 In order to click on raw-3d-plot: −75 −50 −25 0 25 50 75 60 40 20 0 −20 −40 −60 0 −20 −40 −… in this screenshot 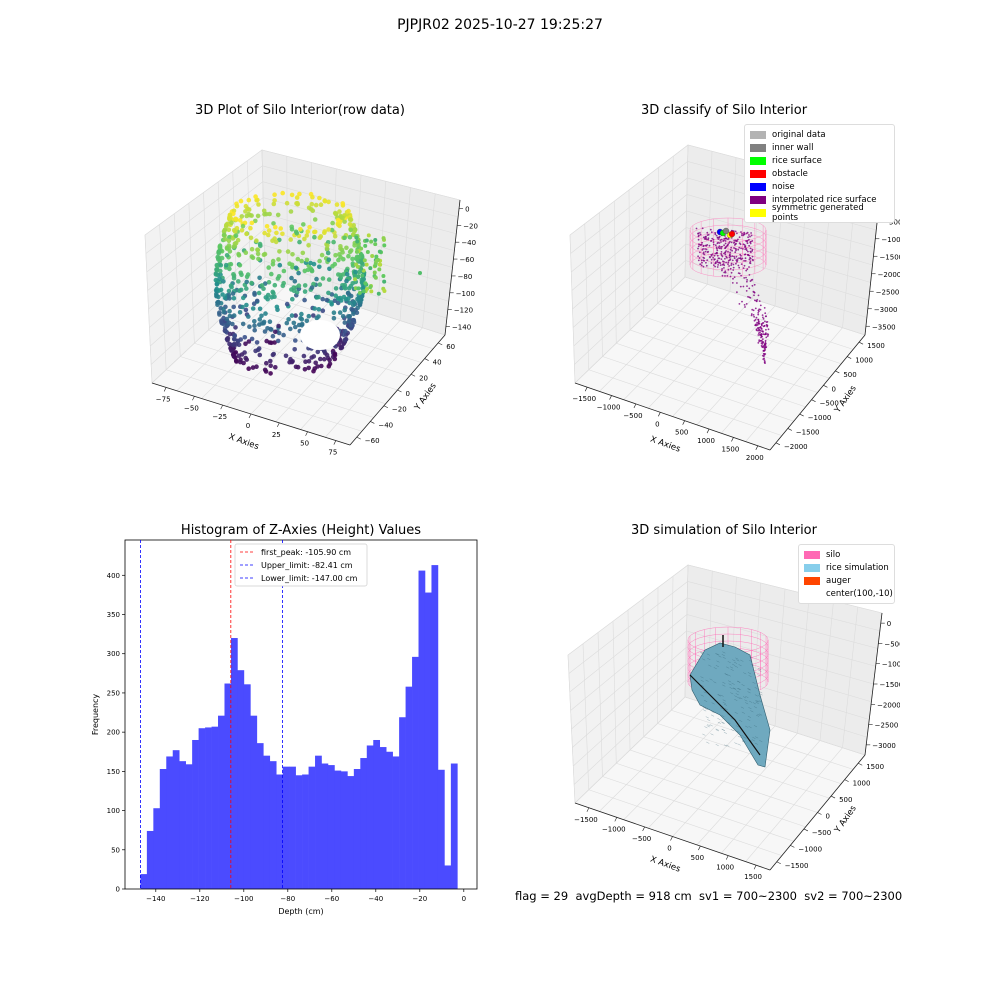, I will do `click(311, 302)`.